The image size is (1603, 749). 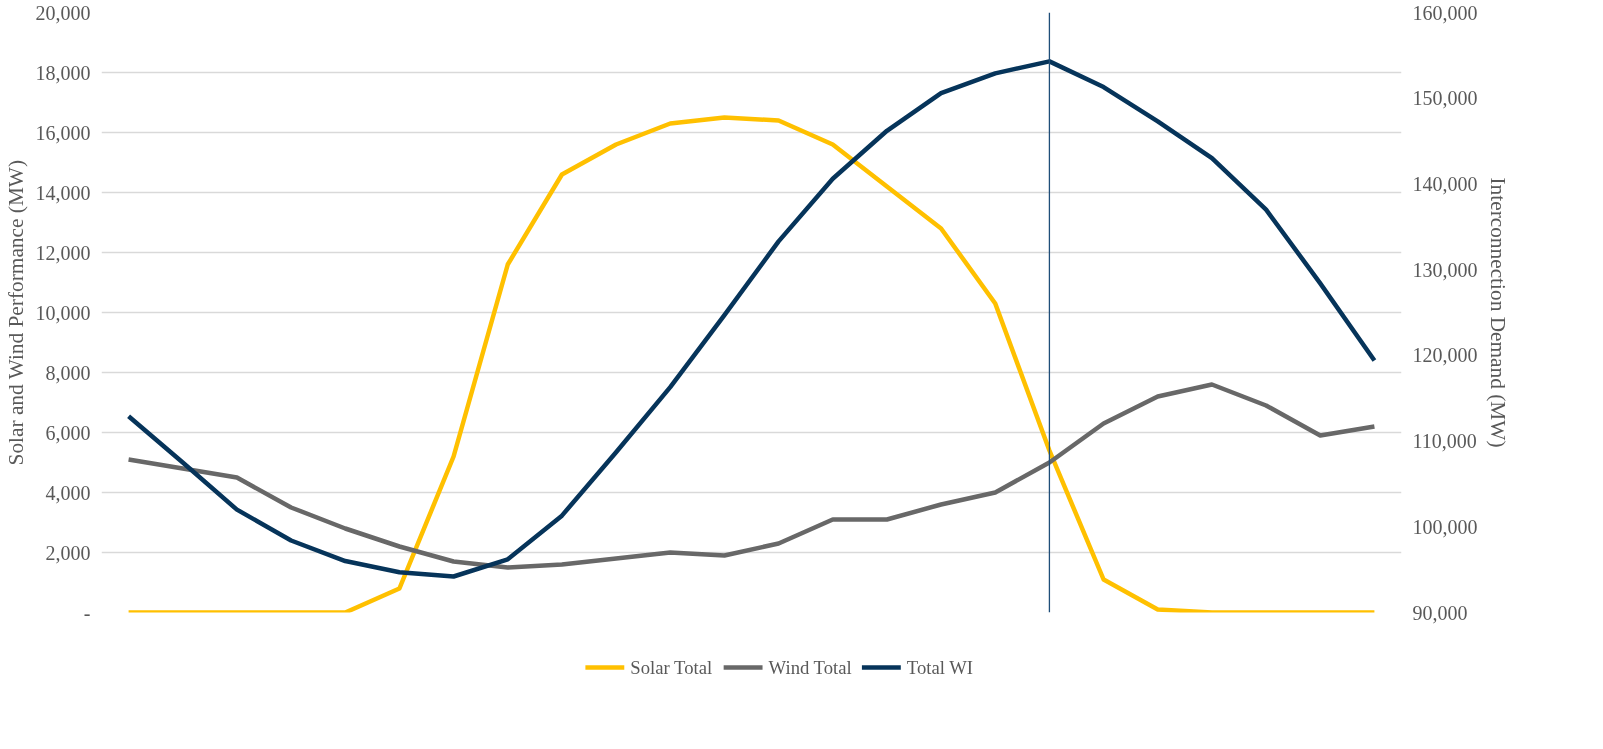 I want to click on y-tick-label: 4,000, so click(x=68, y=492).